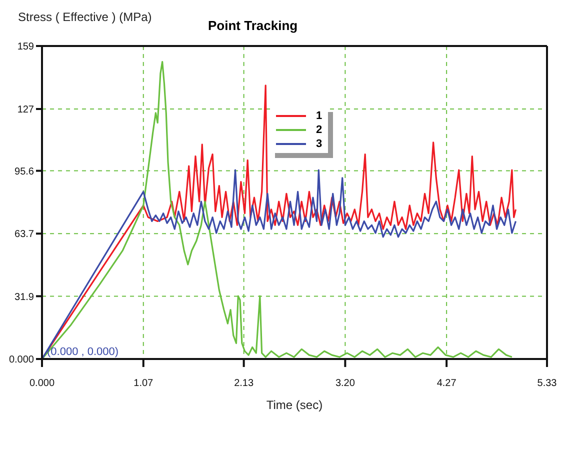  I want to click on y-tick-label: 127, so click(25, 110).